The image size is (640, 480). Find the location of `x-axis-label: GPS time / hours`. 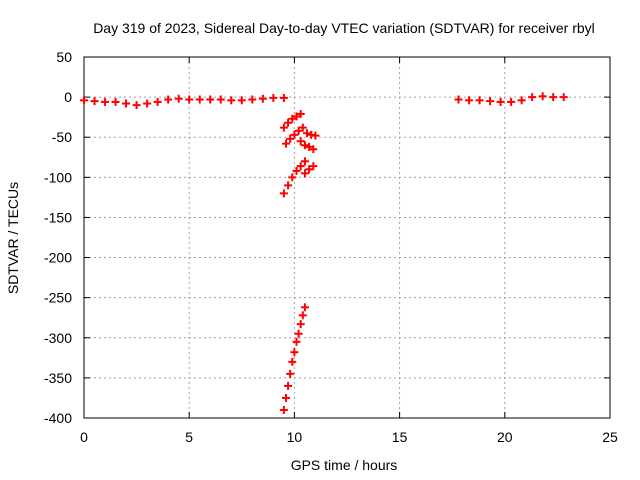

x-axis-label: GPS time / hours is located at coordinates (344, 465).